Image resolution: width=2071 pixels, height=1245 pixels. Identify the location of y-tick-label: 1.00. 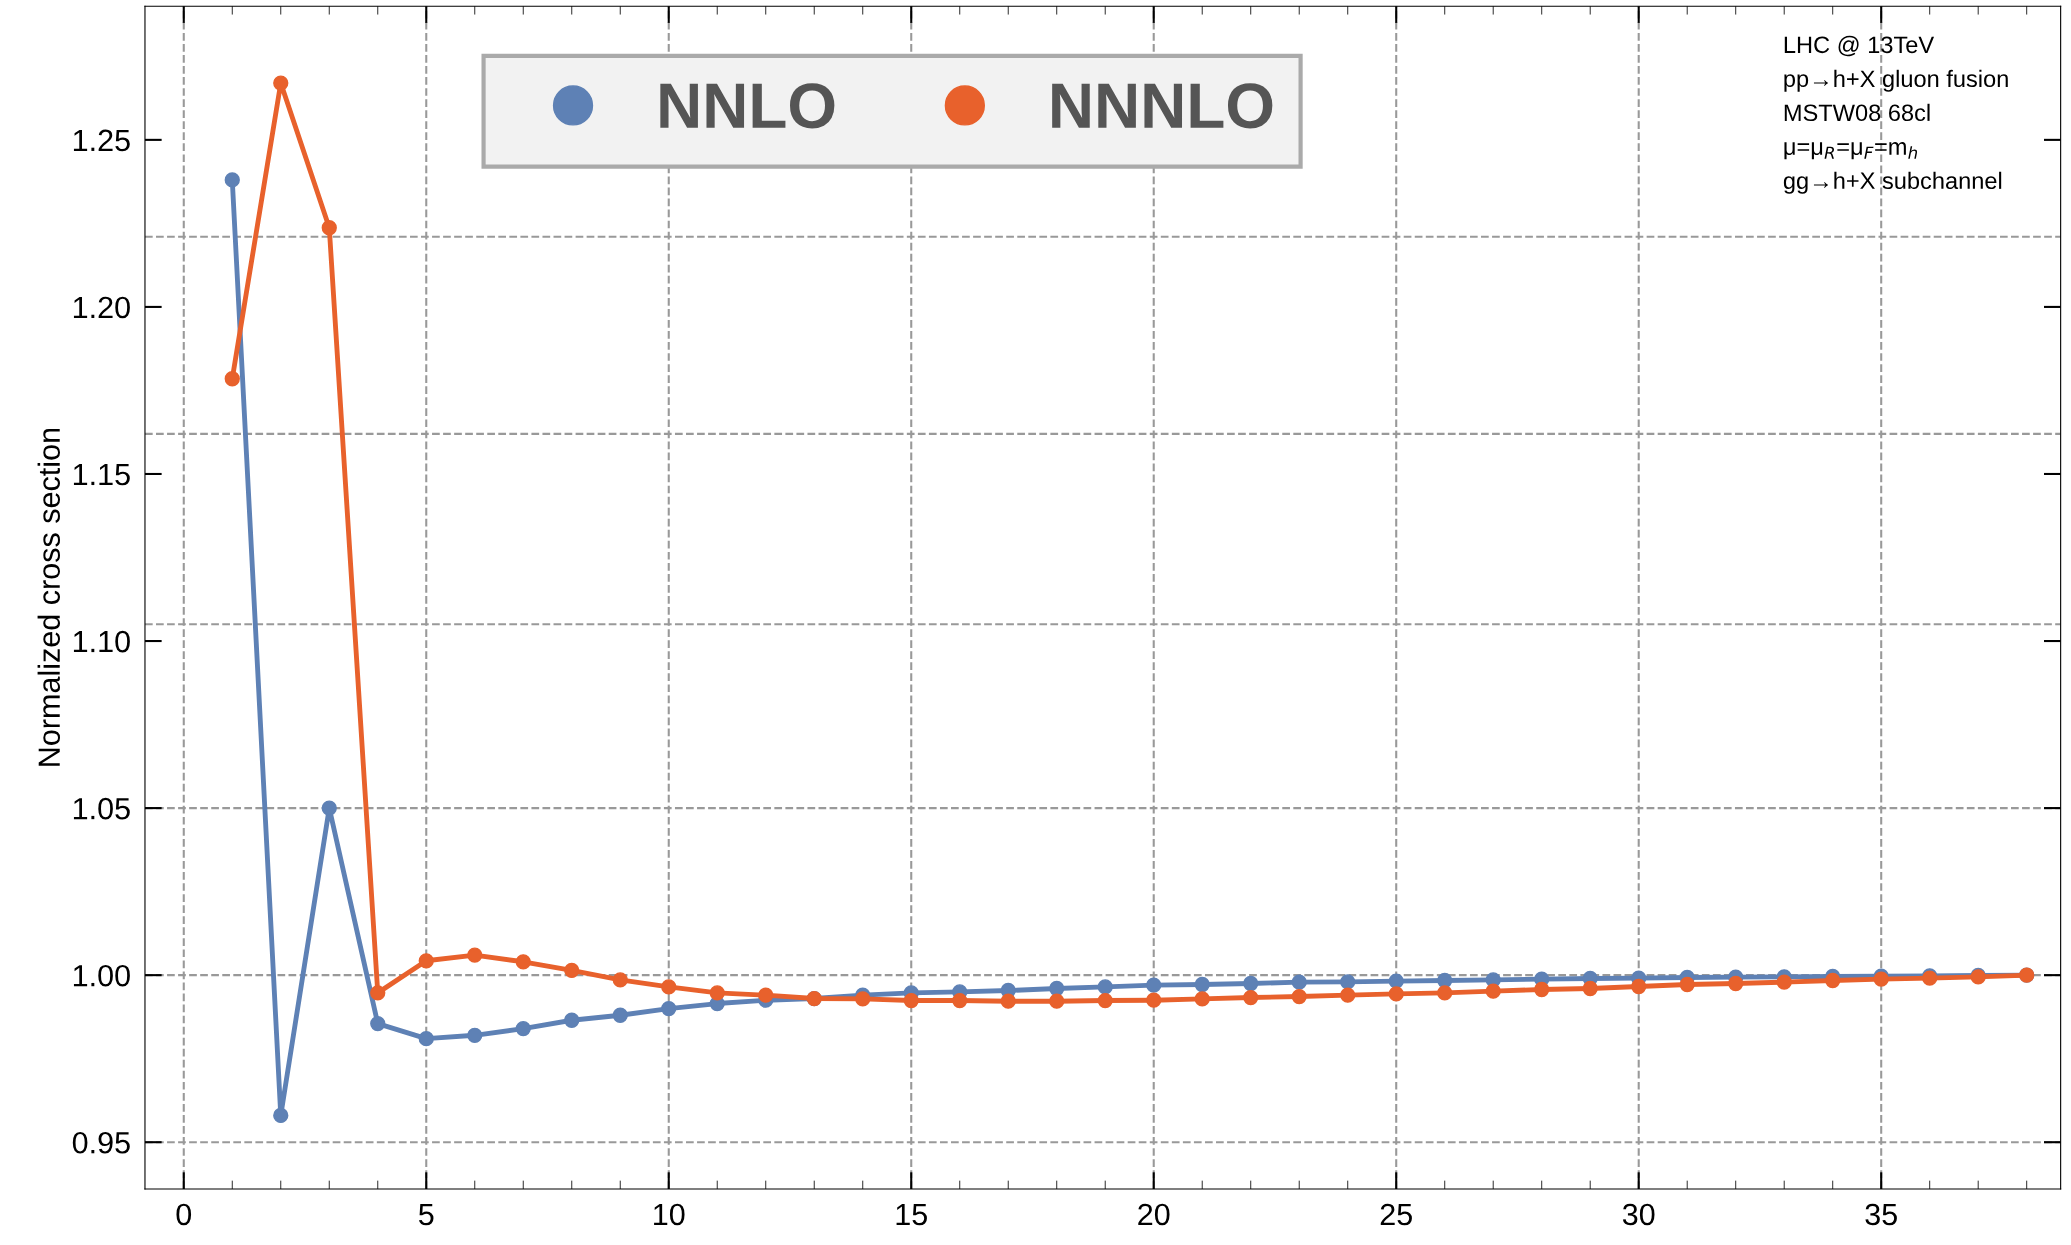
(101, 975).